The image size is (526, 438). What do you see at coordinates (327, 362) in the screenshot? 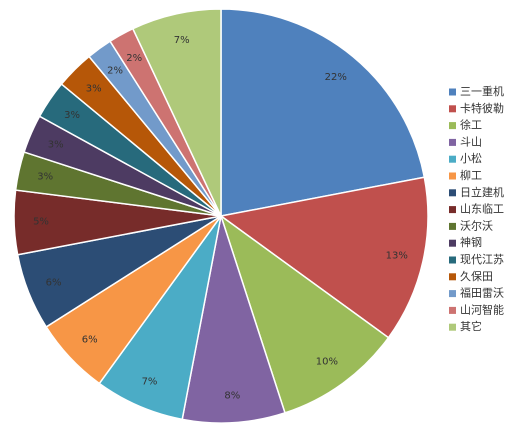
I see `slice-value-label: 10%` at bounding box center [327, 362].